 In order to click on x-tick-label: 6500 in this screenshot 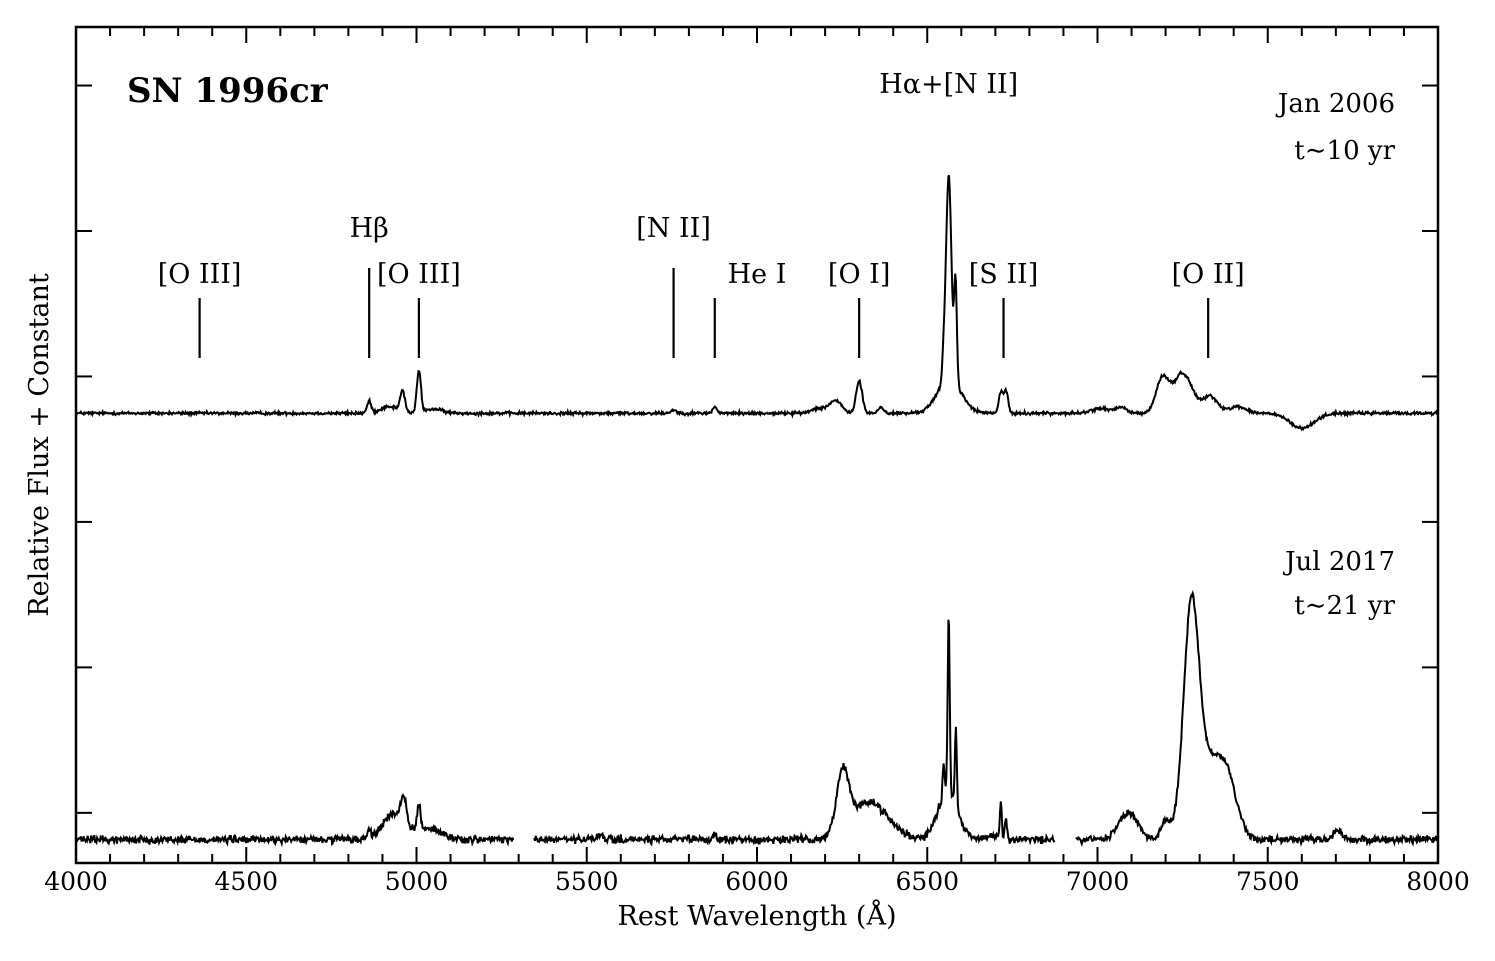, I will do `click(927, 881)`.